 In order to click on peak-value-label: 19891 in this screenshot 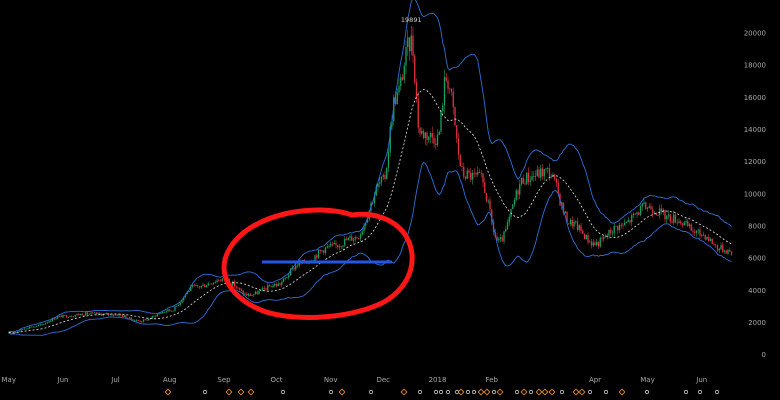, I will do `click(411, 20)`.